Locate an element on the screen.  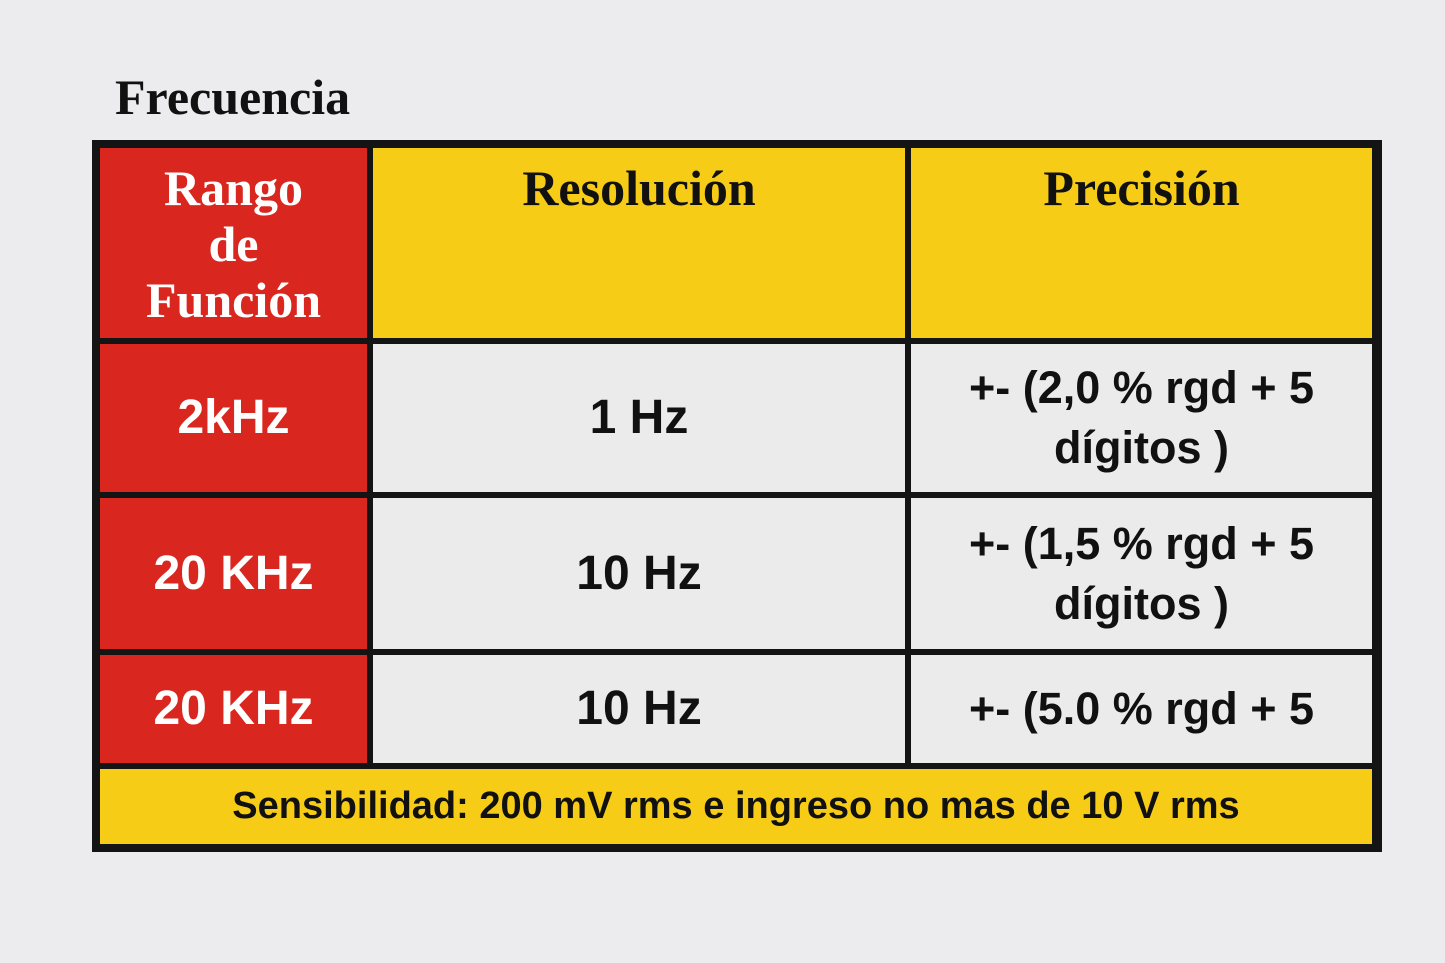
header-cell: Precisión is located at coordinates (1141, 243).